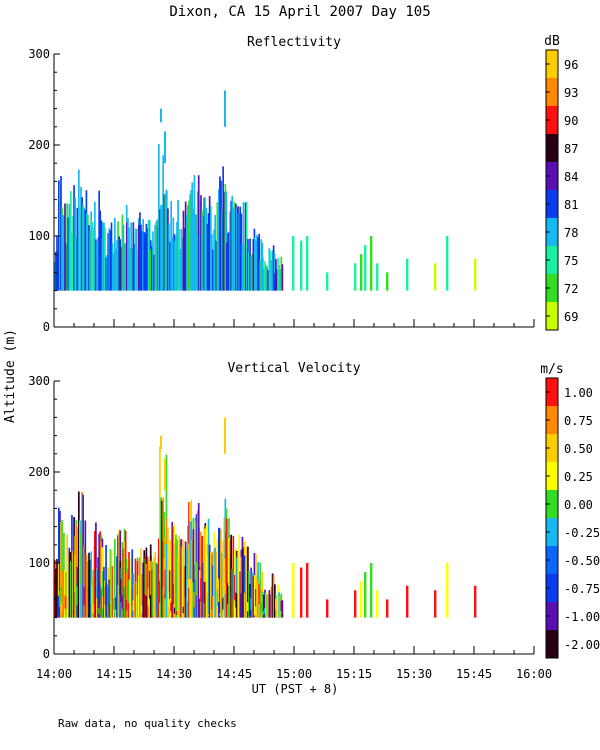 Image resolution: width=600 pixels, height=750 pixels. I want to click on colorbar-label: -0.50, so click(582, 561).